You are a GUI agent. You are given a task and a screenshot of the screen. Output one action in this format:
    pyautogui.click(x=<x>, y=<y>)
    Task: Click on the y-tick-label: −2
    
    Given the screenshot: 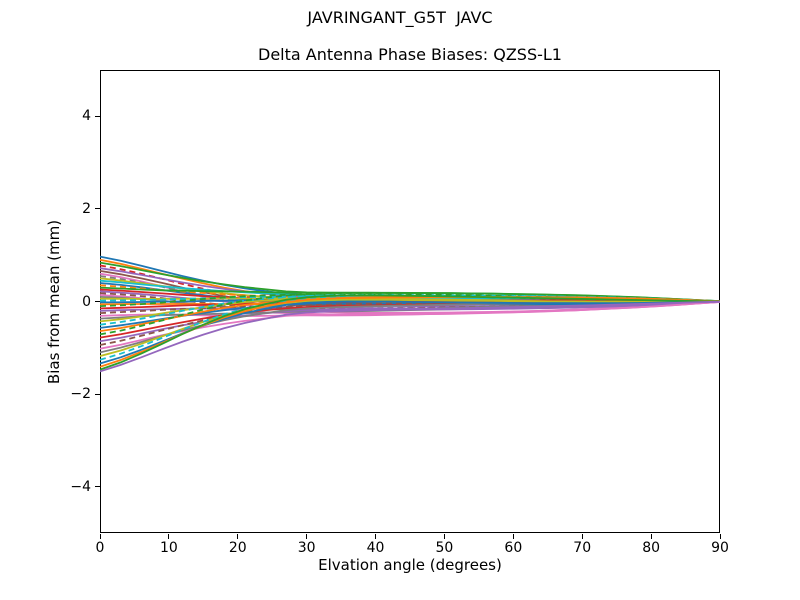 What is the action you would take?
    pyautogui.click(x=80, y=394)
    